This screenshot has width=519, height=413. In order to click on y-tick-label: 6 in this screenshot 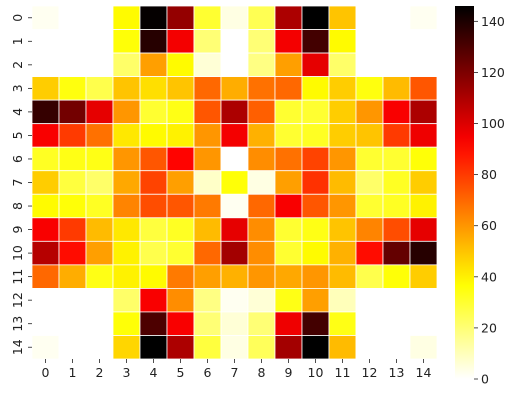, I will do `click(17, 159)`.